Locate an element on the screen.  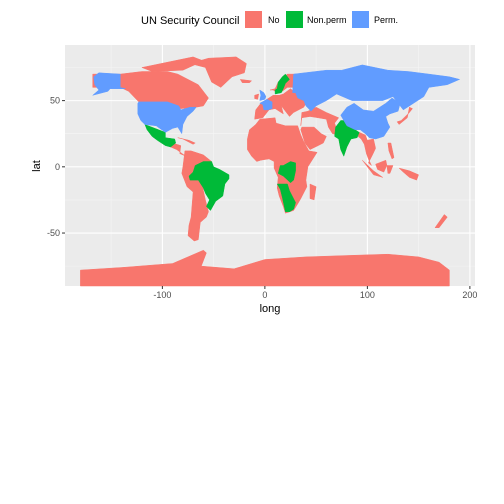
x-tick-label: 0 is located at coordinates (264, 295).